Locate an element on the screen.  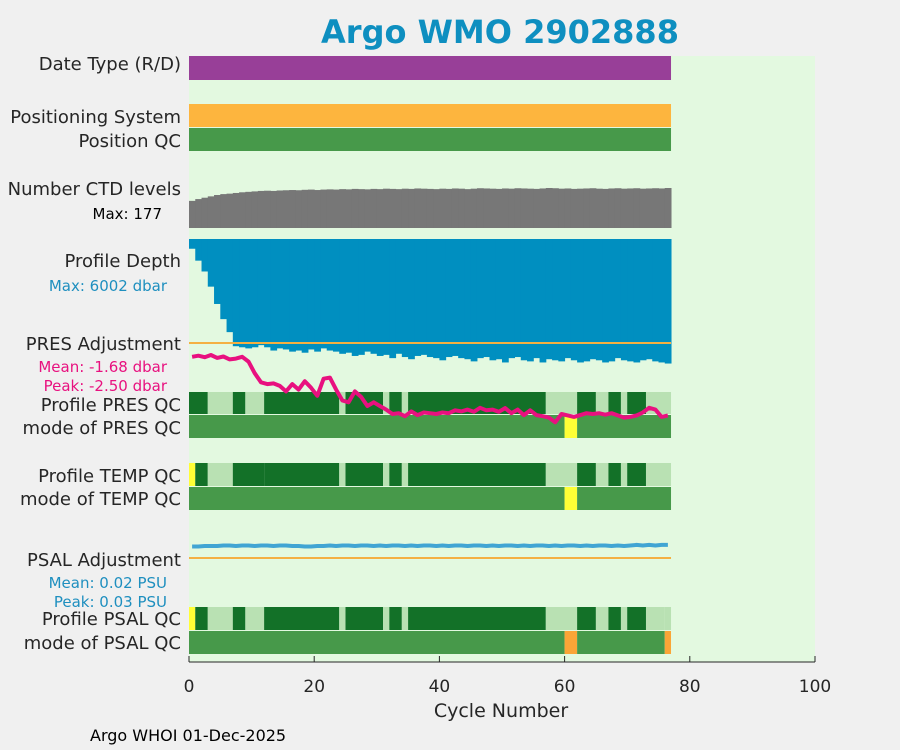
footer-credit: Argo WHOI 01-Dec-2025 is located at coordinates (188, 735).